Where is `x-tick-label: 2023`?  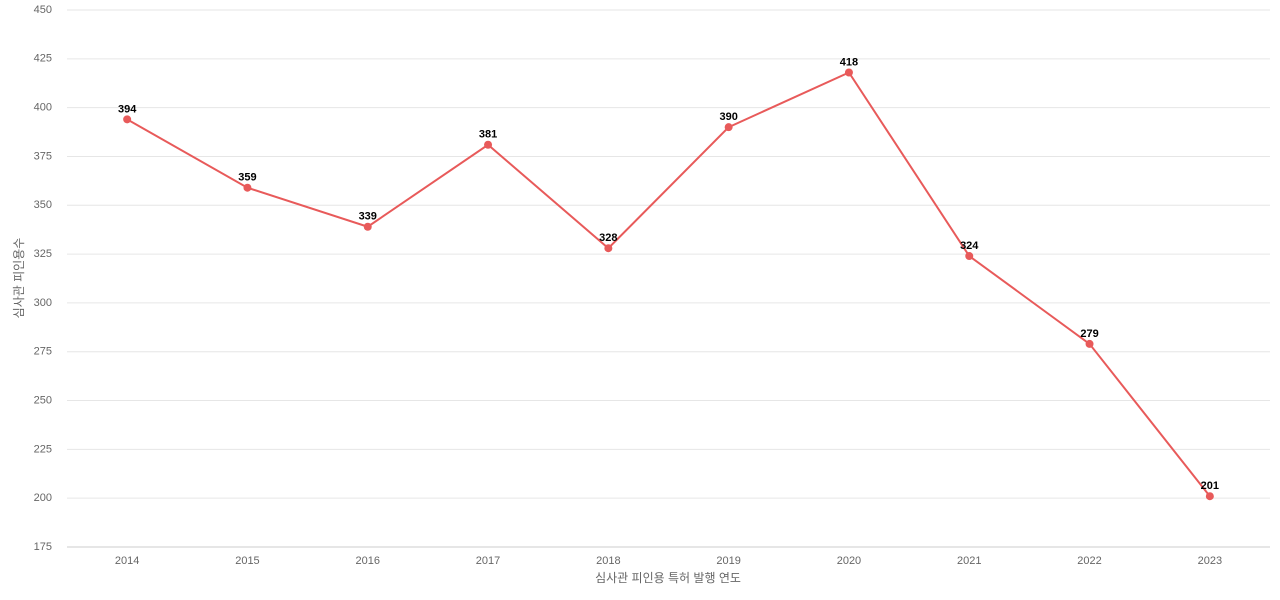
x-tick-label: 2023 is located at coordinates (1210, 561).